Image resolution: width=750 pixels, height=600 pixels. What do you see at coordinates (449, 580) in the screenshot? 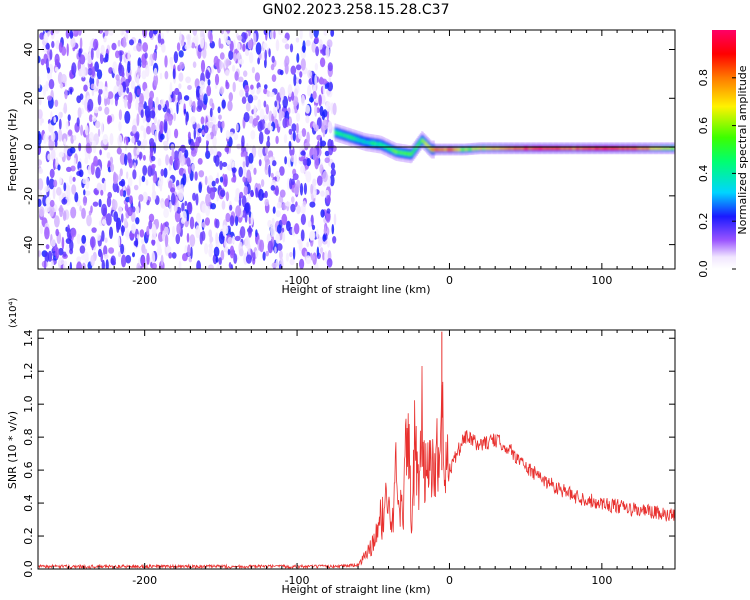
I see `x-tick-label: 0` at bounding box center [449, 580].